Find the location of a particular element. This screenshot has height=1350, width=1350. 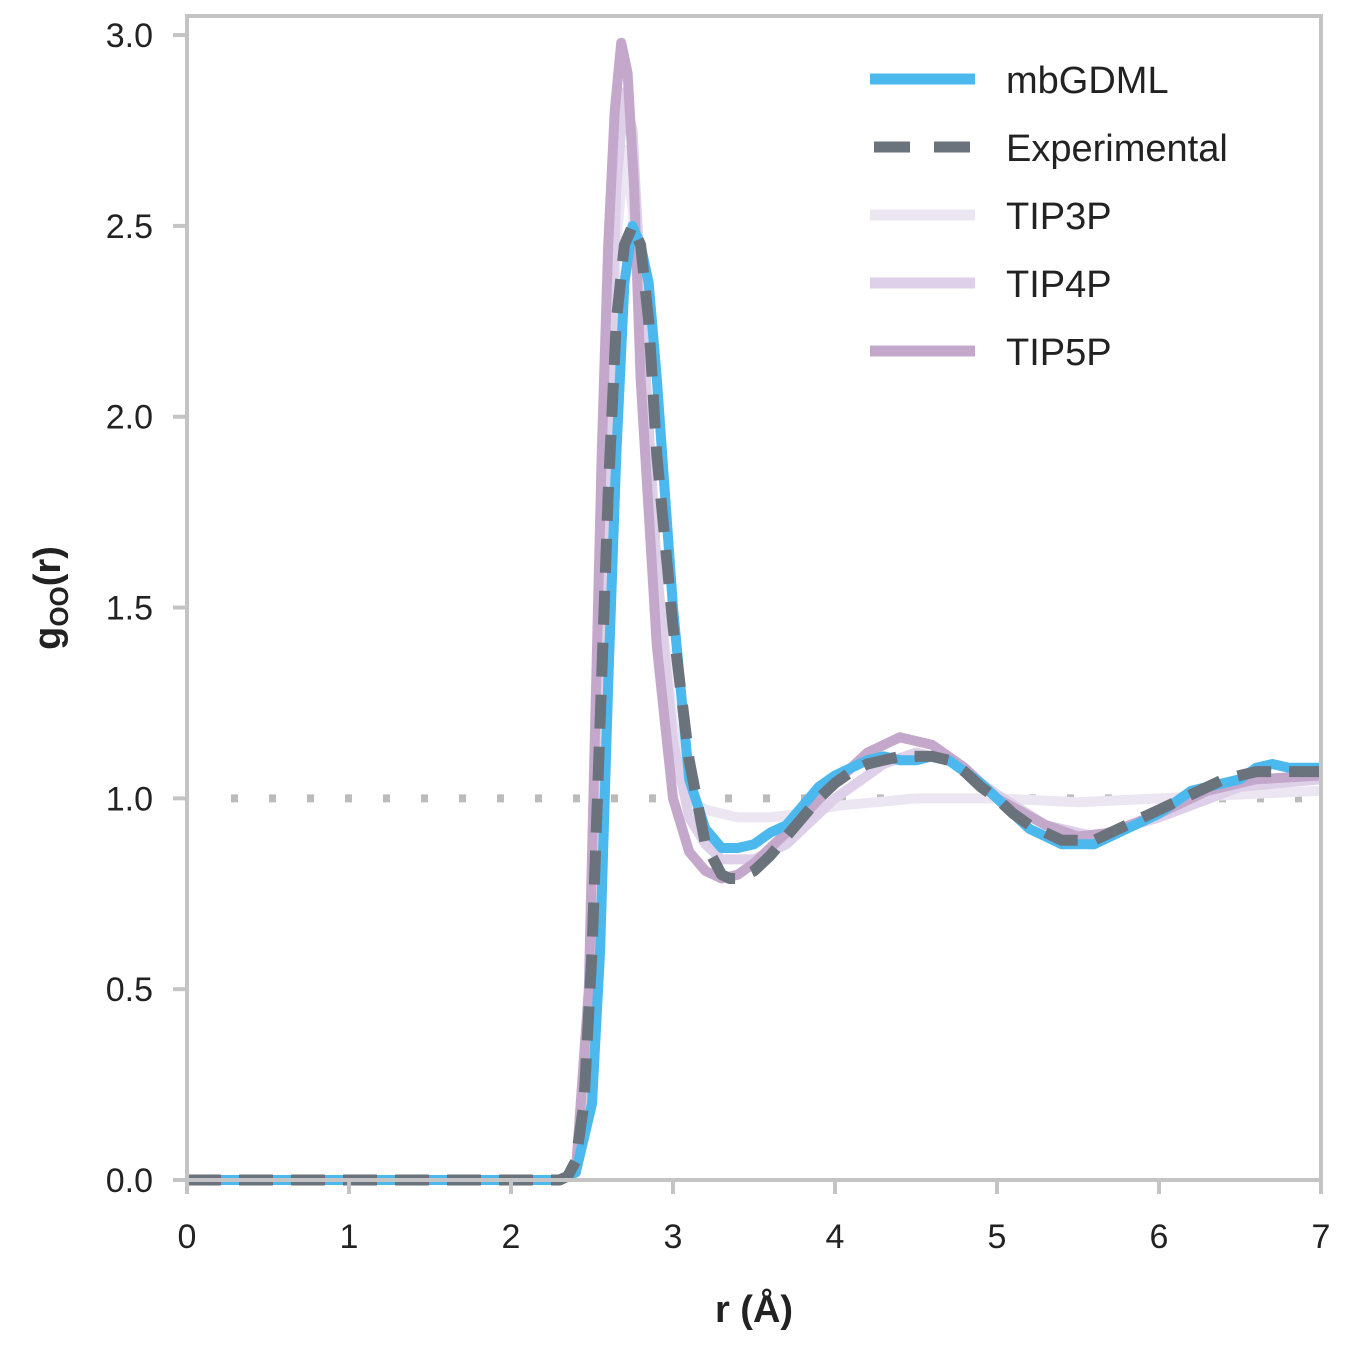

legend-label-mbgdml: mbGDML is located at coordinates (1087, 81).